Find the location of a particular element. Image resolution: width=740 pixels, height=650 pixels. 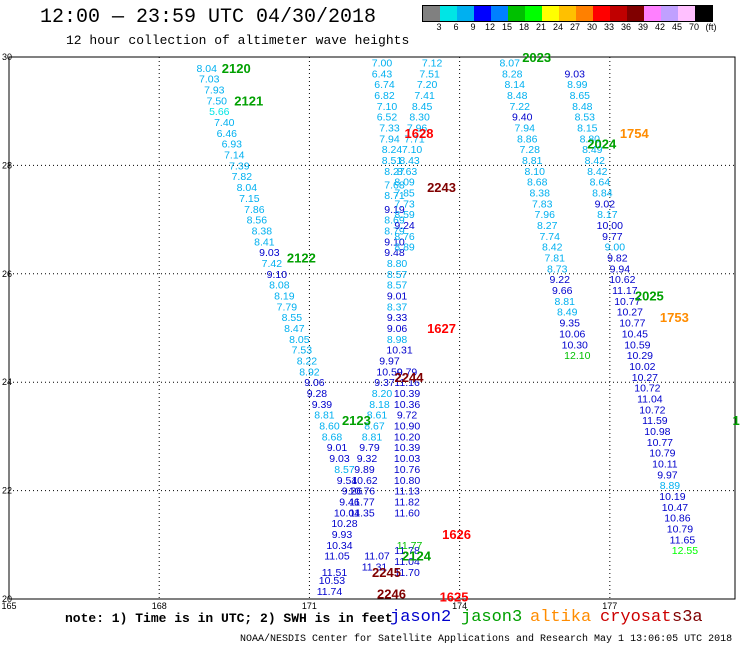

wave-height-value: 9.00 is located at coordinates (615, 248).